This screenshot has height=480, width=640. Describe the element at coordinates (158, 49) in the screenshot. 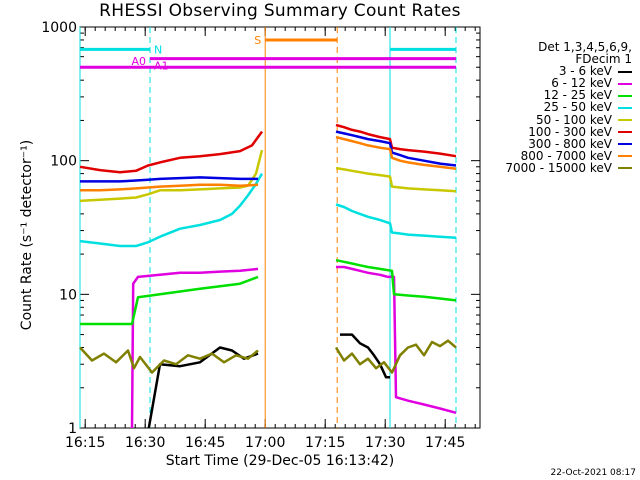

I see `annotation-label-n: N` at that location.